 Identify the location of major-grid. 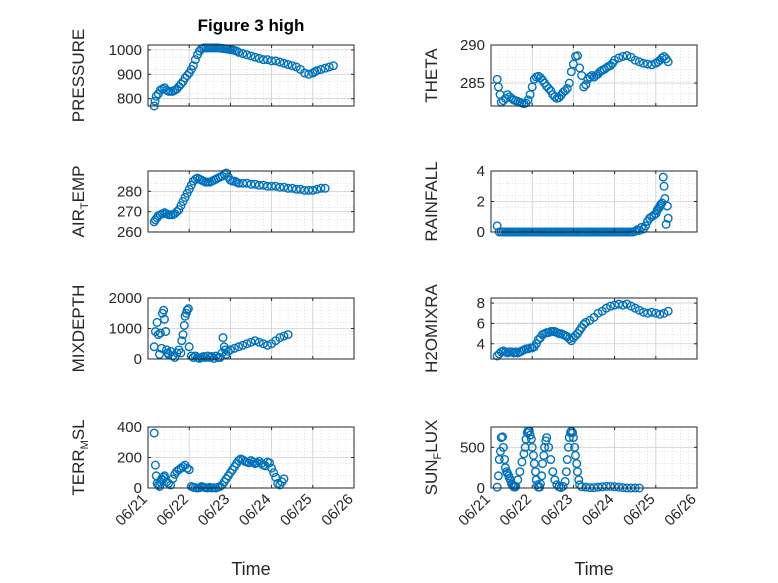
(594, 328).